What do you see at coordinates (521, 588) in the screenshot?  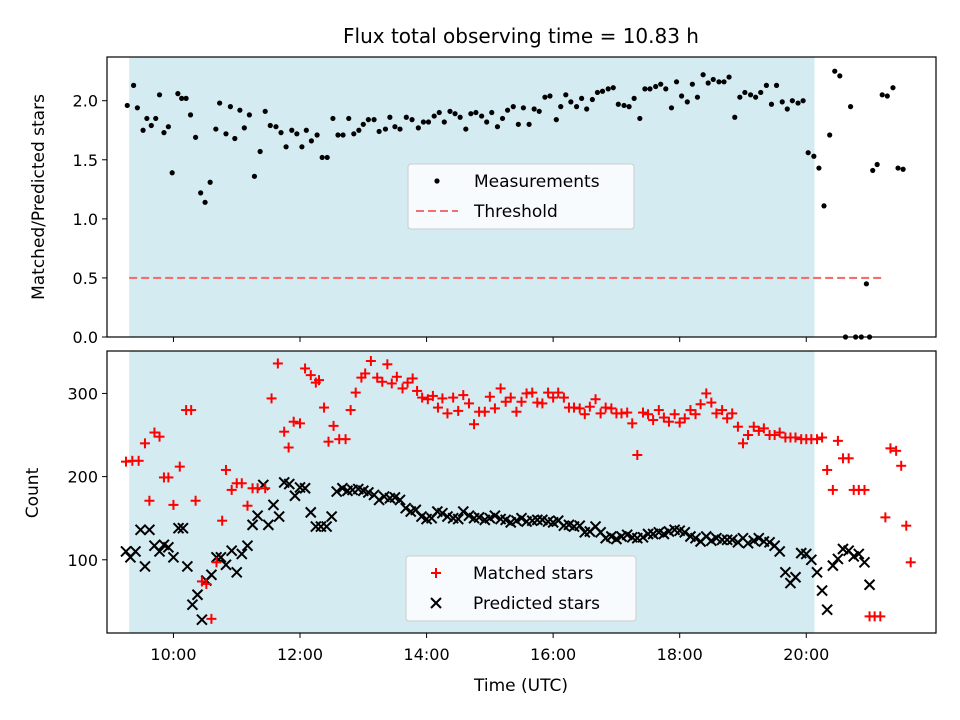 I see `count-legend-box` at bounding box center [521, 588].